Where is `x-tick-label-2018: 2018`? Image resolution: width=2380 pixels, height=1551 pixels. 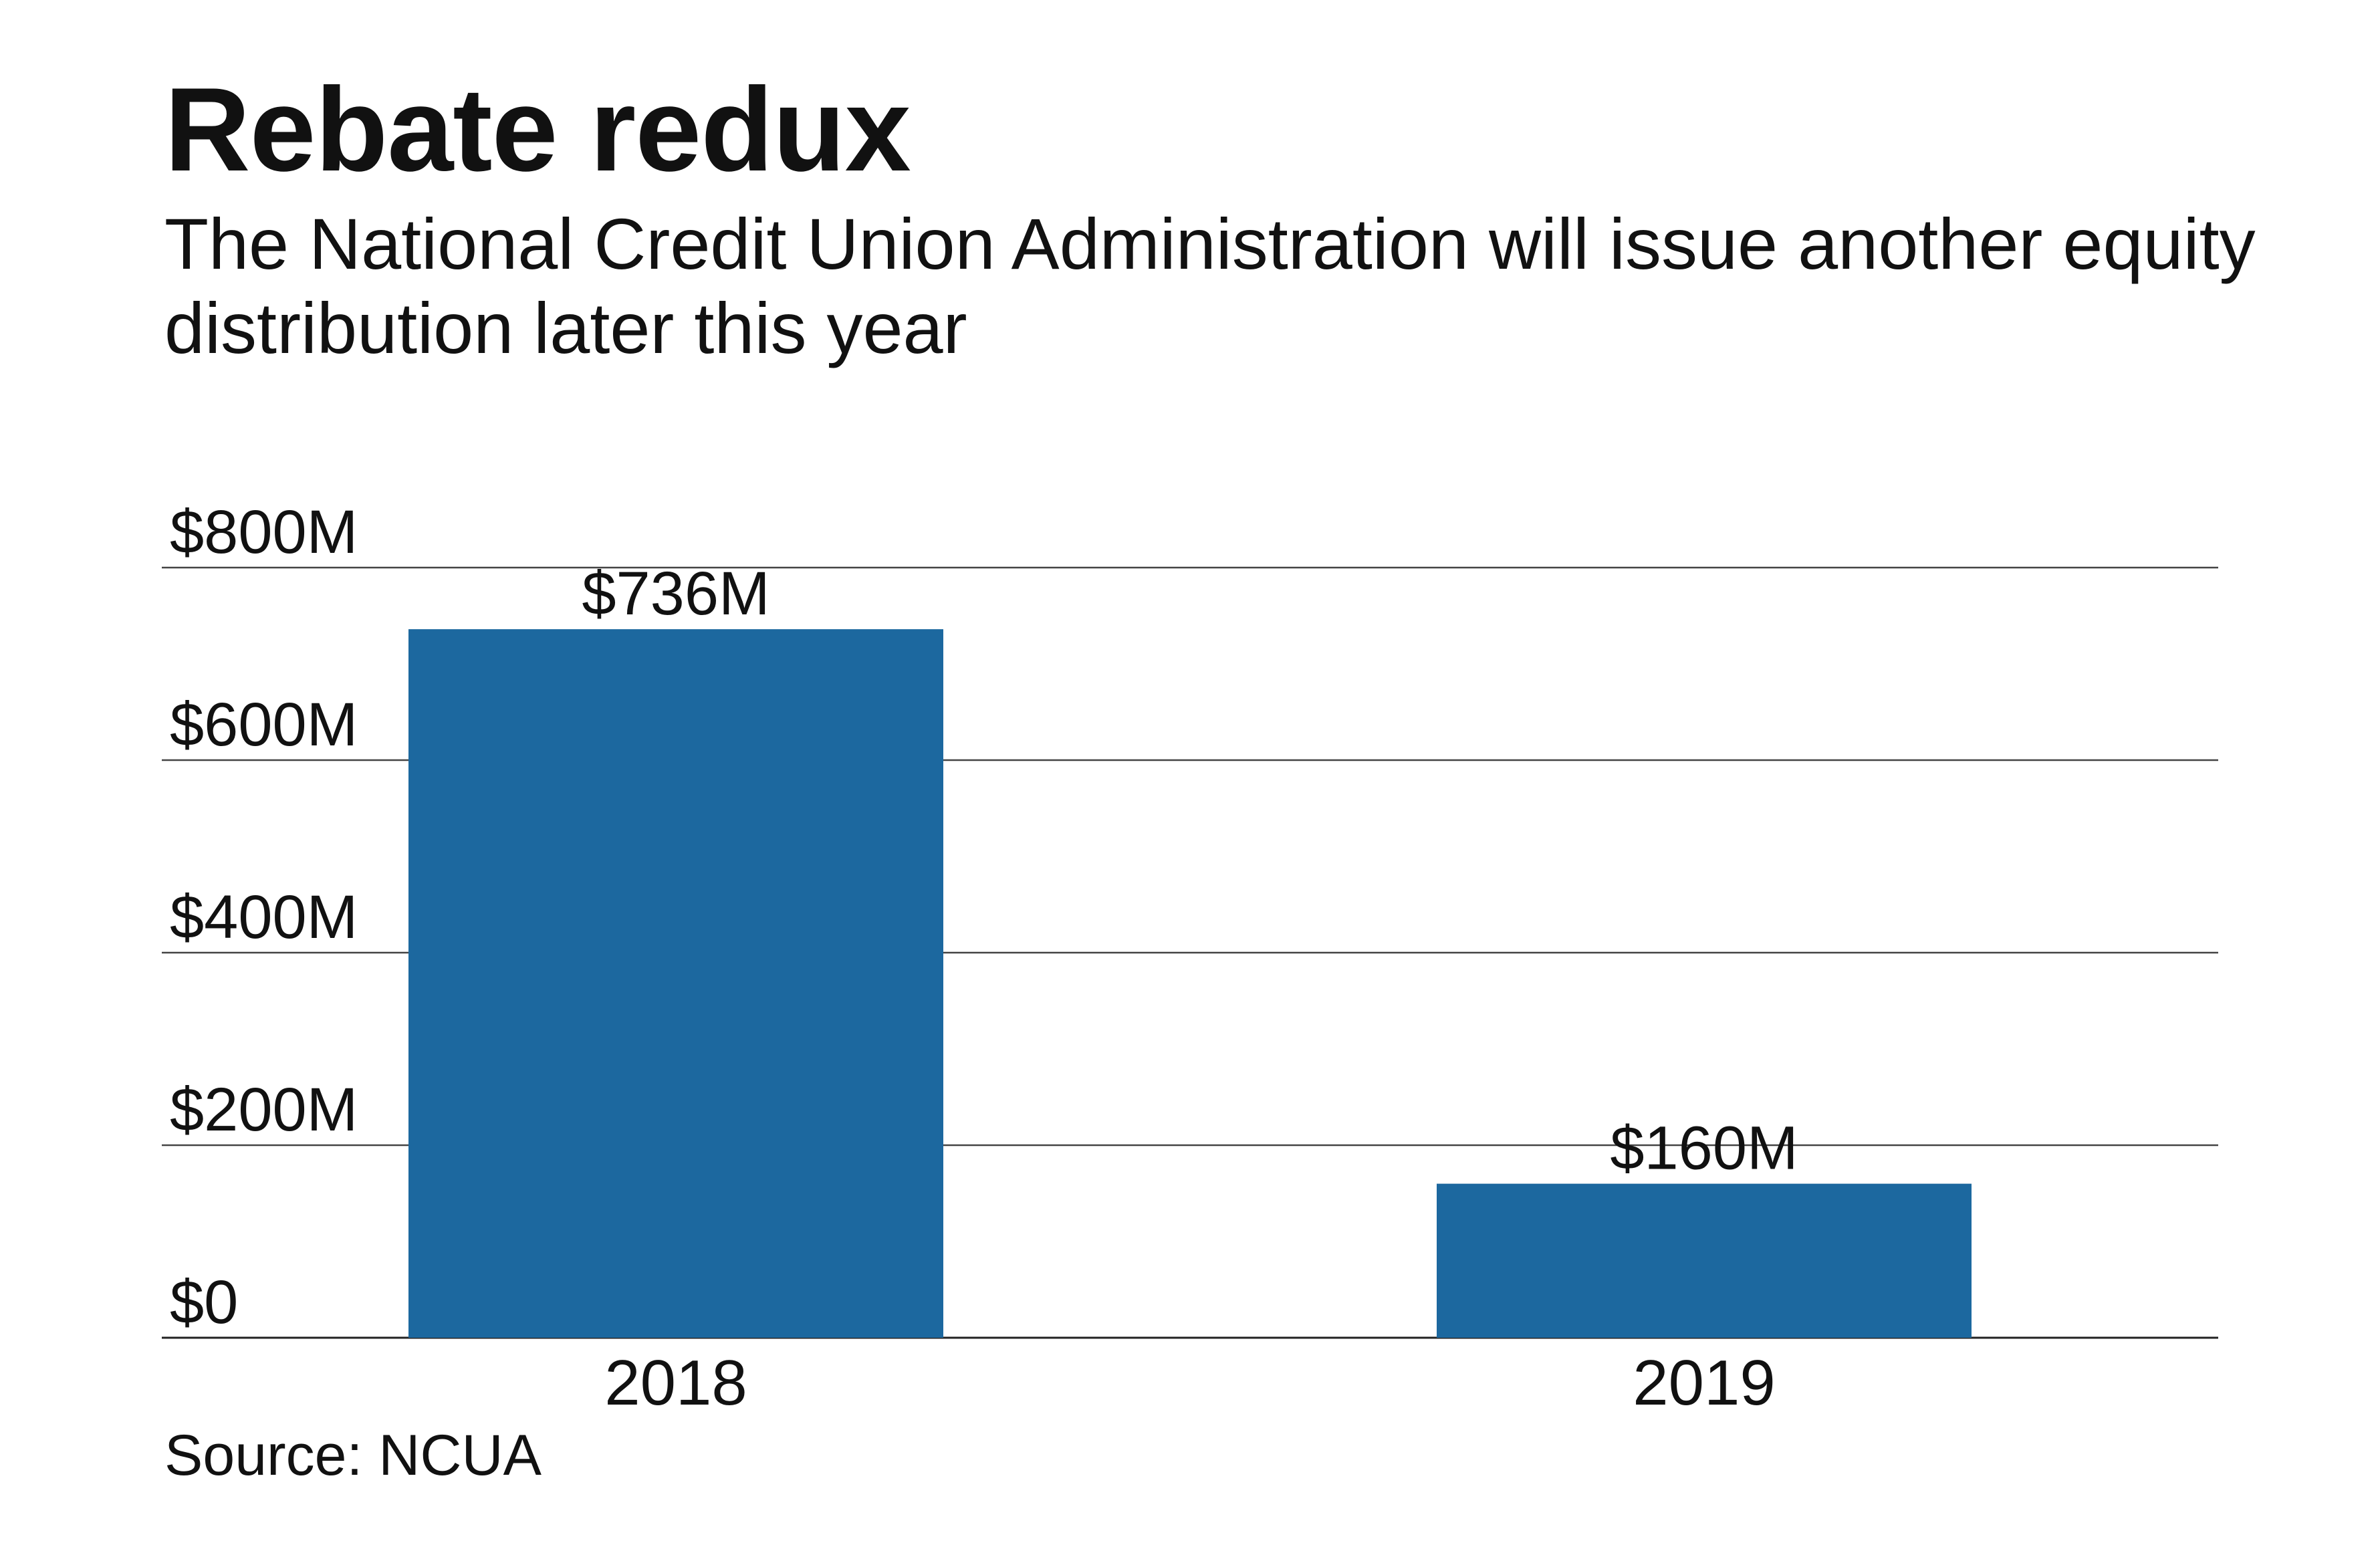
x-tick-label-2018: 2018 is located at coordinates (675, 1383).